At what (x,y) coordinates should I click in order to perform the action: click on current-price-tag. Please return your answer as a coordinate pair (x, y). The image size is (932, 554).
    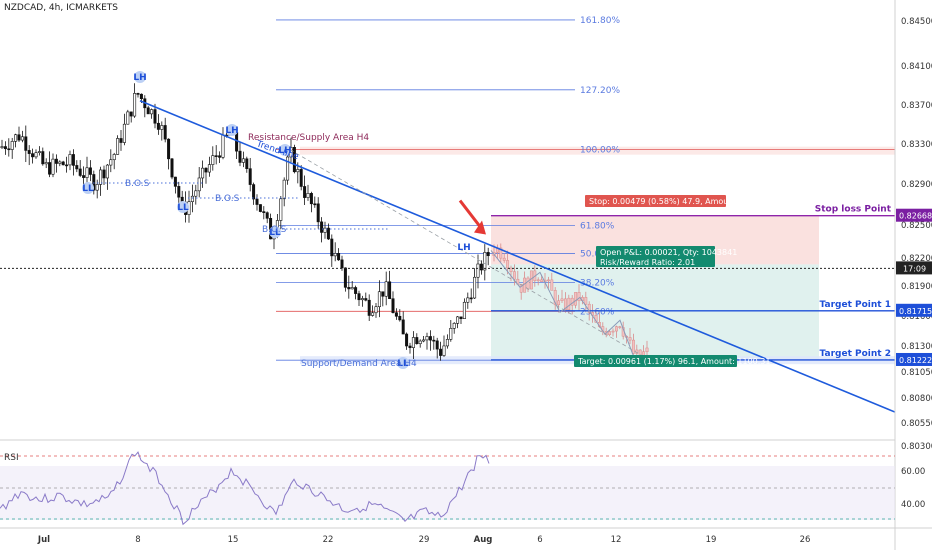
    Looking at the image, I should click on (914, 268).